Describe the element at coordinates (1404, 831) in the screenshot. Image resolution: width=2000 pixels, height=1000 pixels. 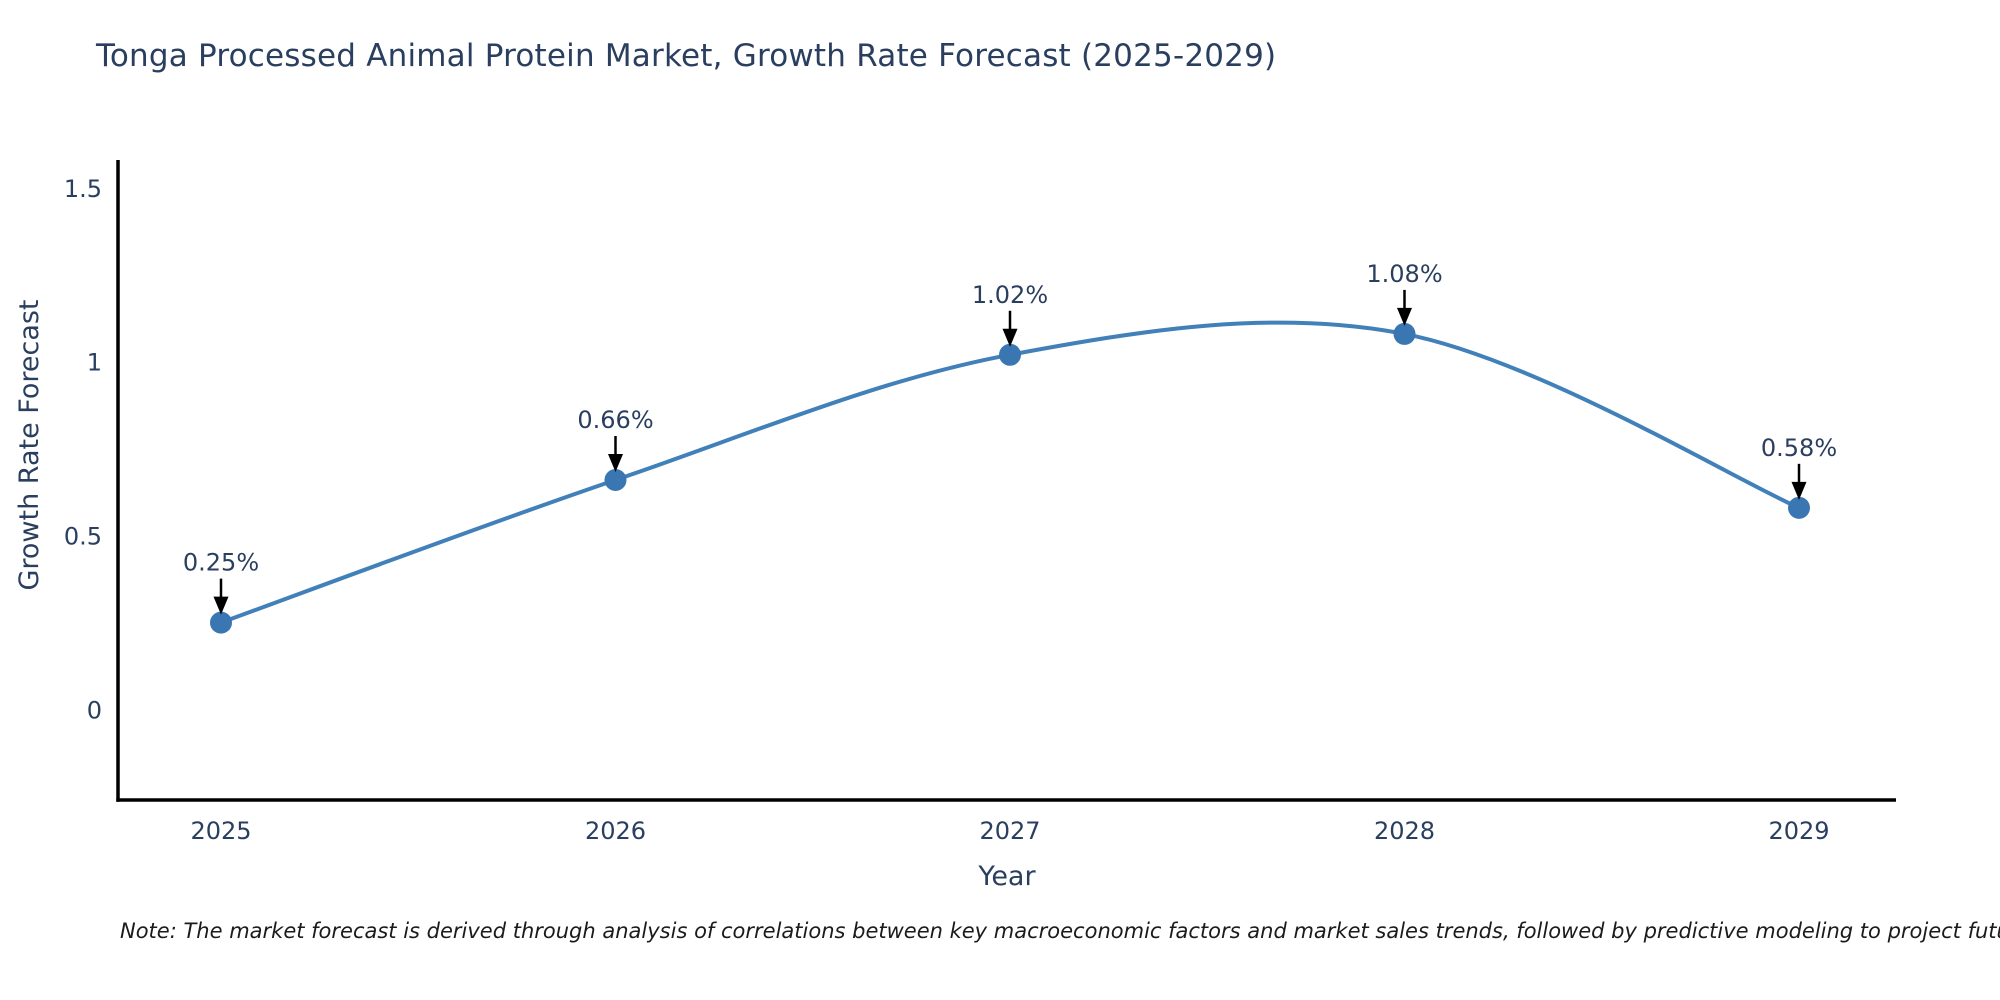
I see `x-tick-label-2028: 2028` at that location.